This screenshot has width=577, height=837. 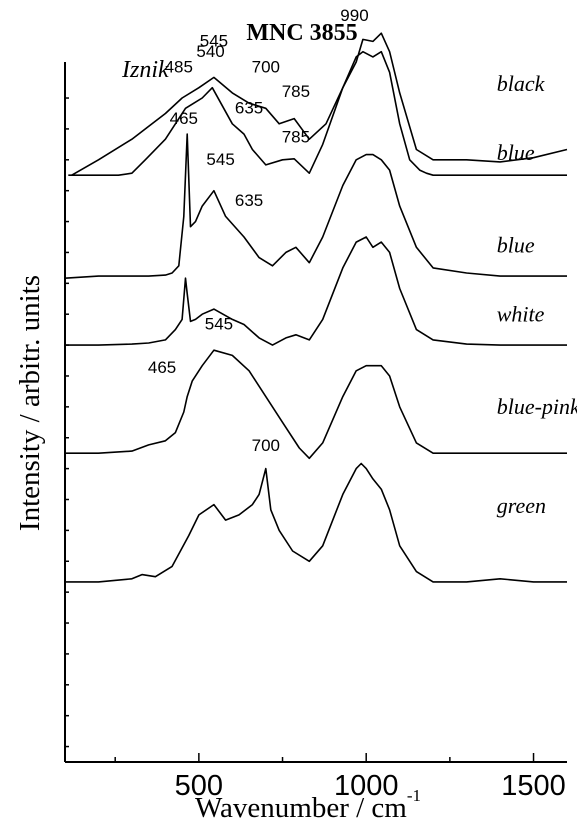 I want to click on x-axis-label-main: Wavenumber / cm, so click(x=301, y=808).